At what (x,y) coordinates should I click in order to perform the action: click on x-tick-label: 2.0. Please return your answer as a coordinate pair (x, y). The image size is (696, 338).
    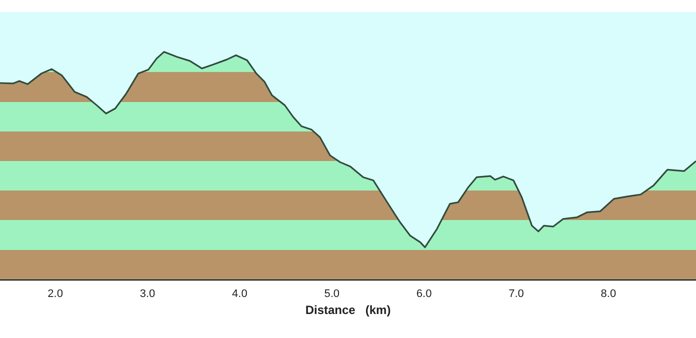
    Looking at the image, I should click on (55, 294).